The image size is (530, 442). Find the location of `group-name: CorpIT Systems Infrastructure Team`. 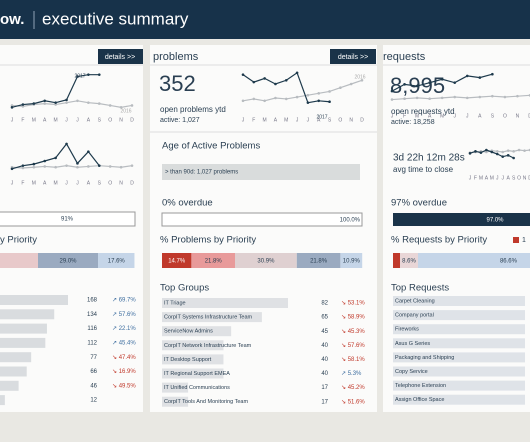

group-name: CorpIT Systems Infrastructure Team is located at coordinates (208, 318).